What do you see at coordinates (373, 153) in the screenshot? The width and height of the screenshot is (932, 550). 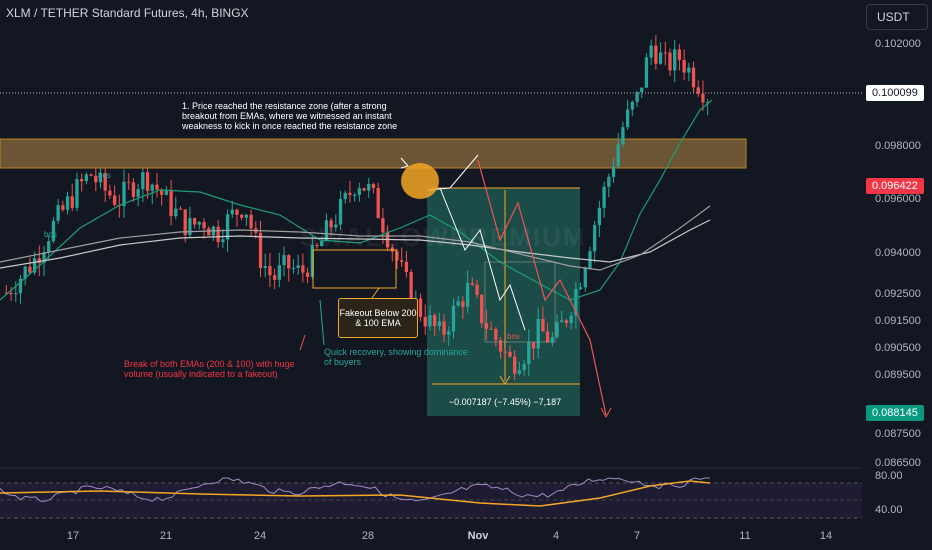 I see `resistance-zone` at bounding box center [373, 153].